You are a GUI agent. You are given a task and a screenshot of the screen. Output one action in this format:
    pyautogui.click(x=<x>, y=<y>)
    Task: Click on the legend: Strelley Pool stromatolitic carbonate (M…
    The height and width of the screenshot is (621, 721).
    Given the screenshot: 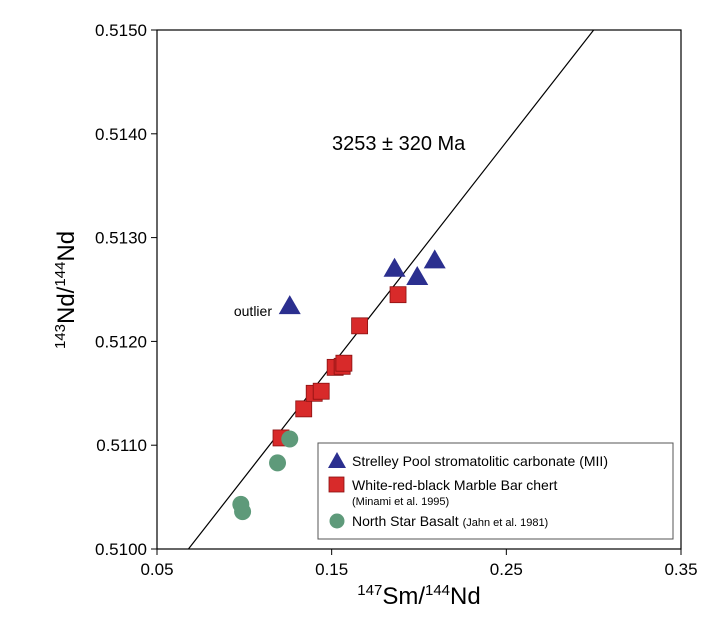 What is the action you would take?
    pyautogui.click(x=495, y=491)
    